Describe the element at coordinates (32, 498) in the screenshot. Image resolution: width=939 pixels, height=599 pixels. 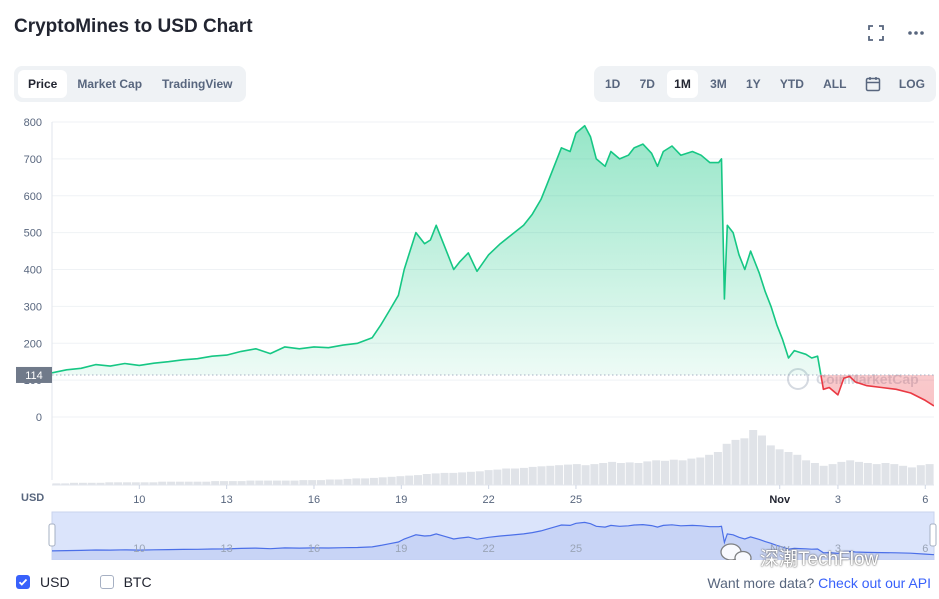
I see `currency-axis-label: USD` at that location.